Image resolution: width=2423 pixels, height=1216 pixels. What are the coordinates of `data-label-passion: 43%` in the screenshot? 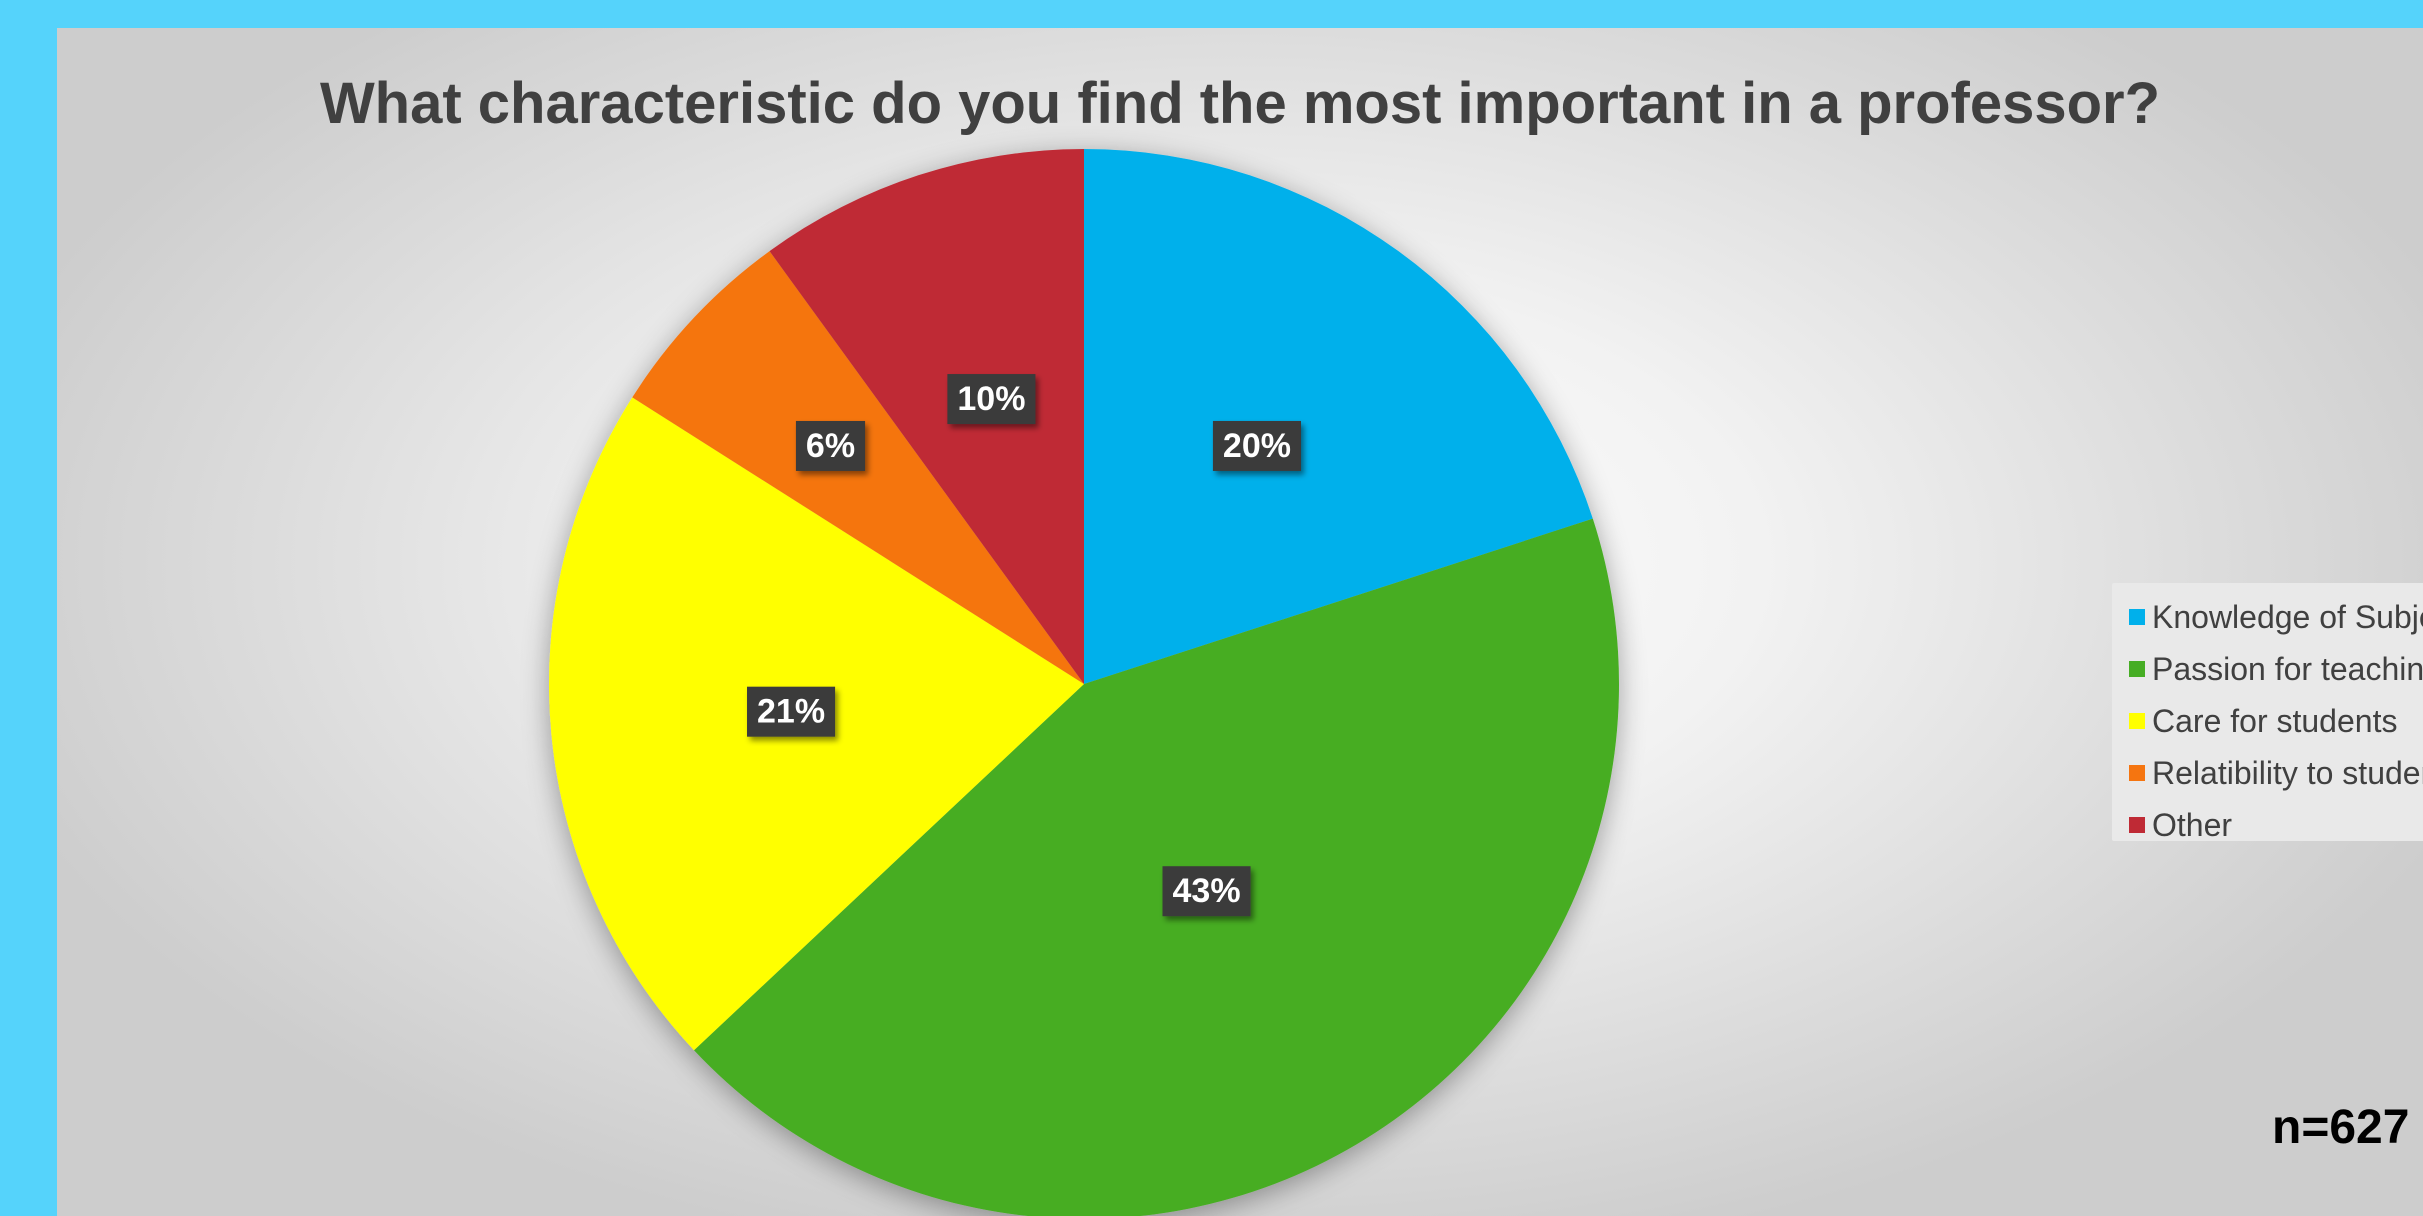 It's located at (1206, 891).